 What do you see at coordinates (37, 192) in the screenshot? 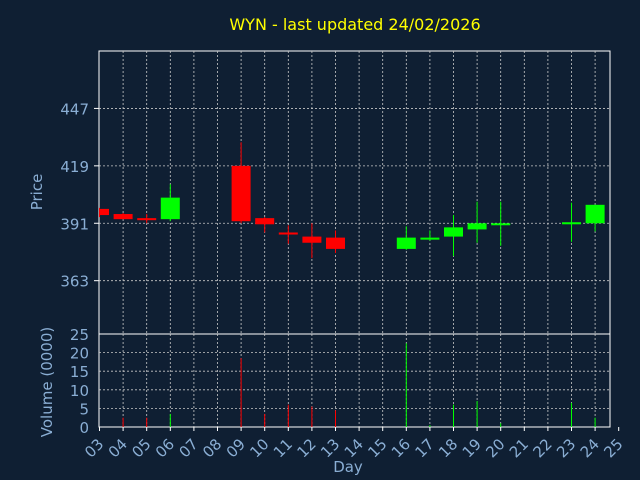
I see `price-axis-label: Price` at bounding box center [37, 192].